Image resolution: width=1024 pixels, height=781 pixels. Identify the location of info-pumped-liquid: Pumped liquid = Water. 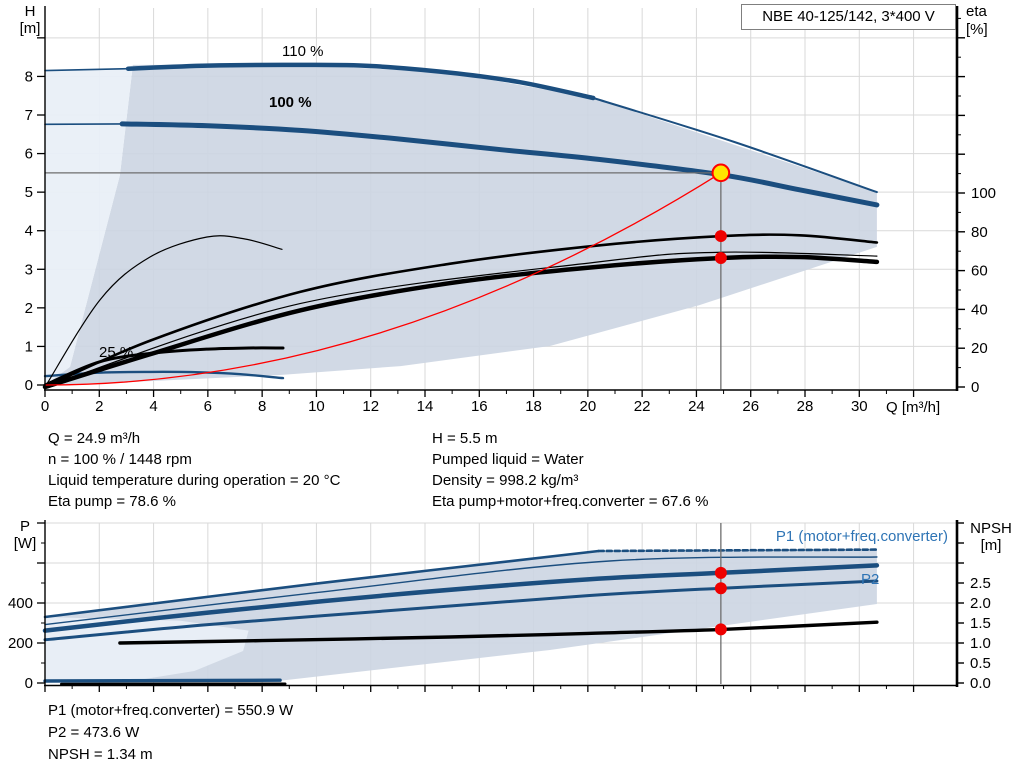
(508, 459).